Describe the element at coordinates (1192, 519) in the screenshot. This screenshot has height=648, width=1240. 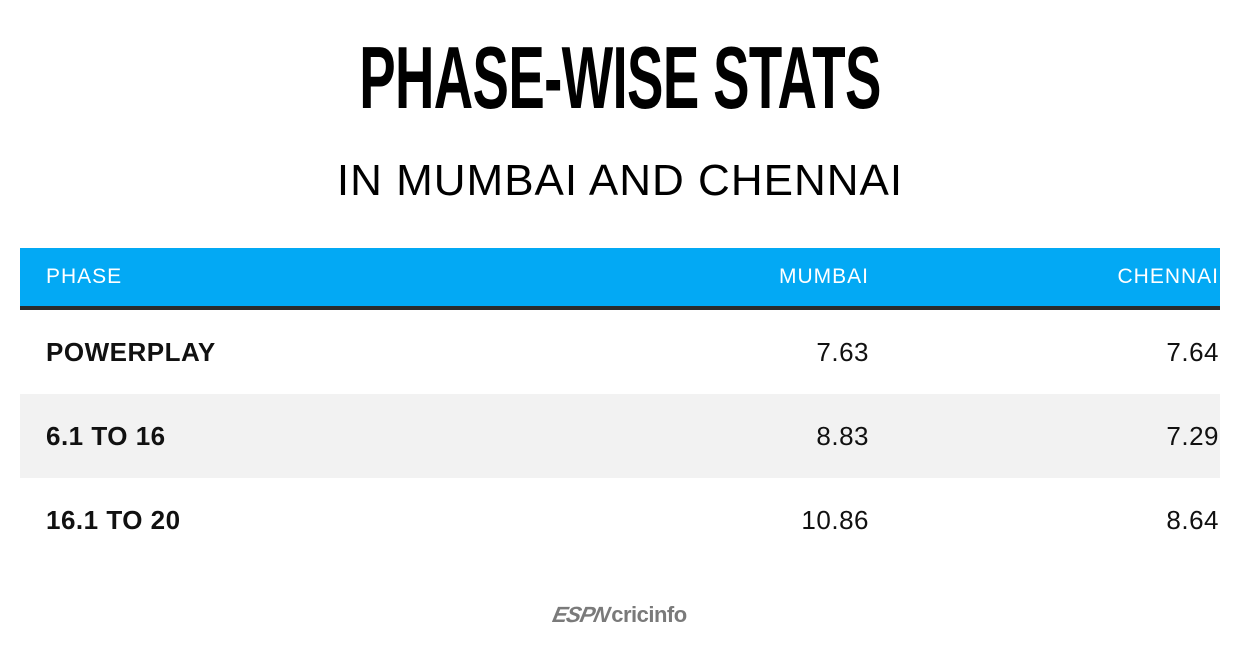
I see `cell-chennai: 8.64` at that location.